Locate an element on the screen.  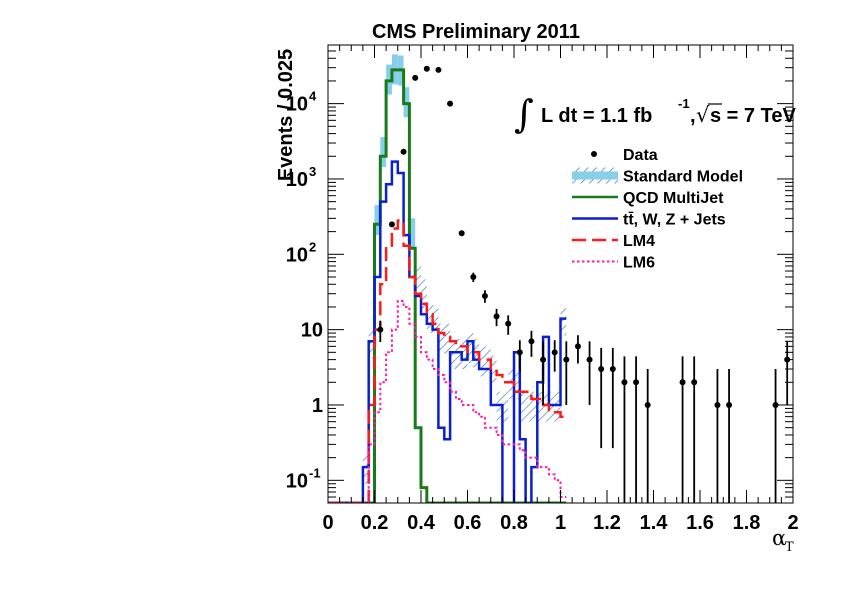
legend-label-lm4: LM4 is located at coordinates (639, 241).